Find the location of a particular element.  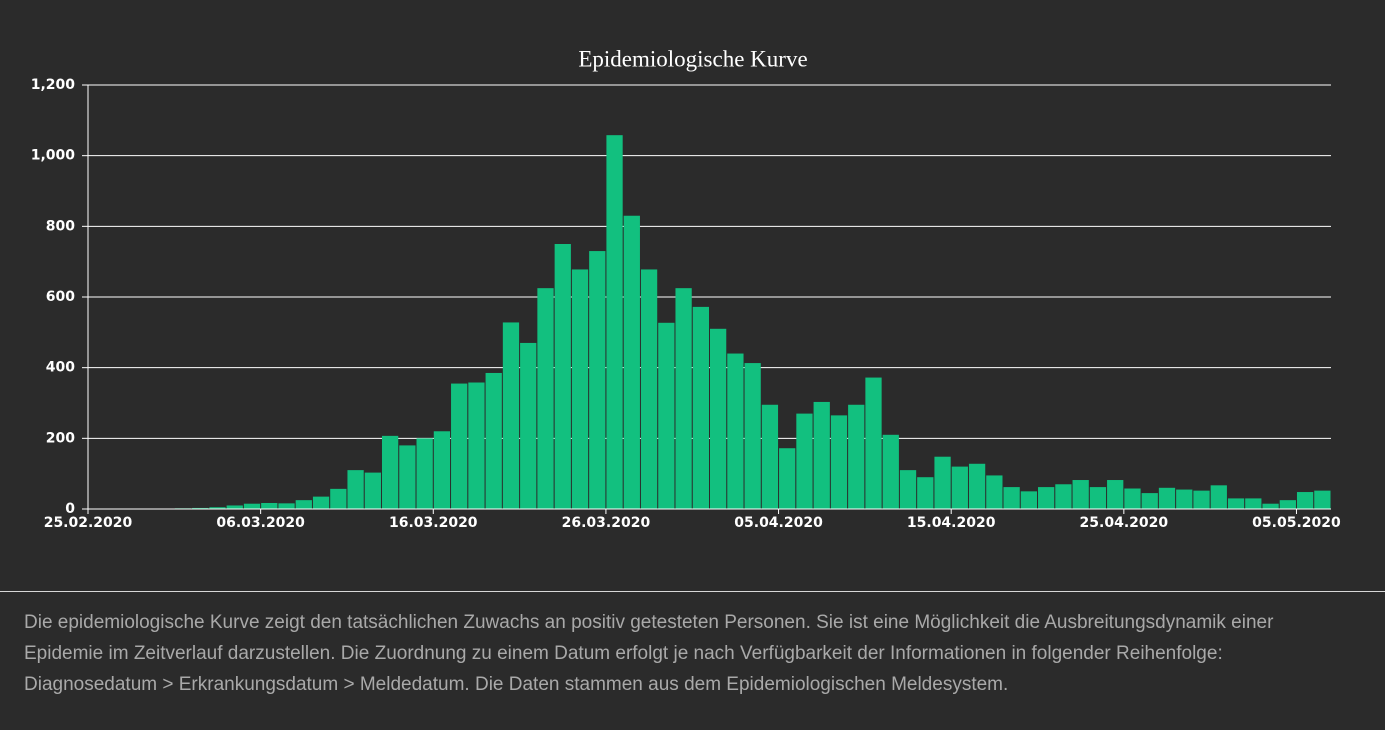

x-tick-label: 06.03.2020 is located at coordinates (260, 523).